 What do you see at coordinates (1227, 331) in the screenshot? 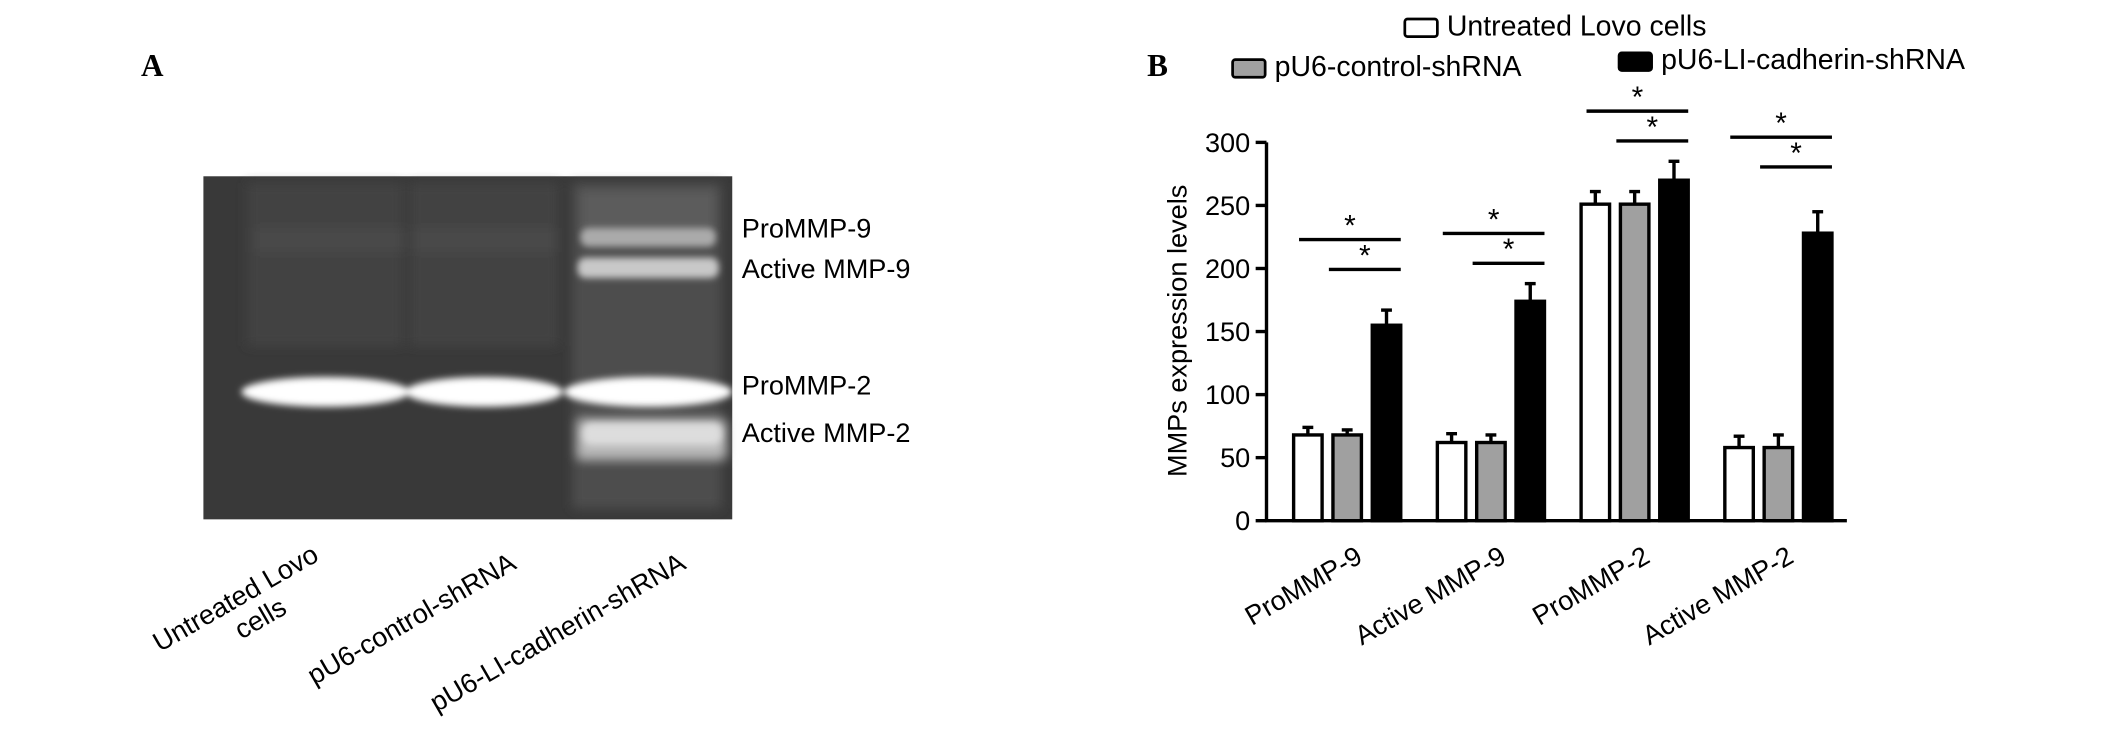
I see `y-tick-label: 150` at bounding box center [1227, 331].